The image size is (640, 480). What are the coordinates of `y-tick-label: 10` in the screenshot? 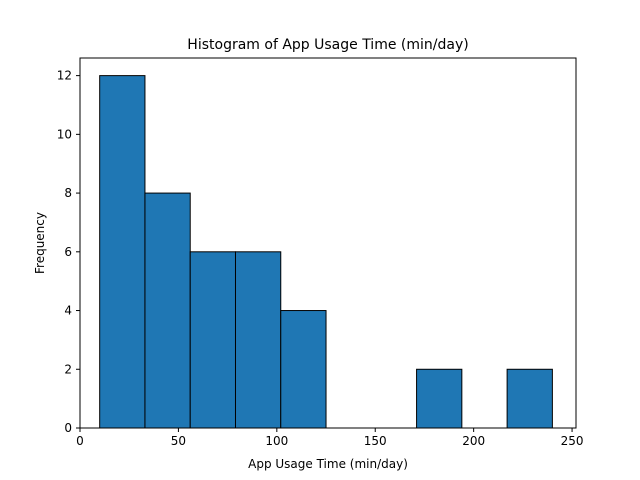 It's located at (64, 134).